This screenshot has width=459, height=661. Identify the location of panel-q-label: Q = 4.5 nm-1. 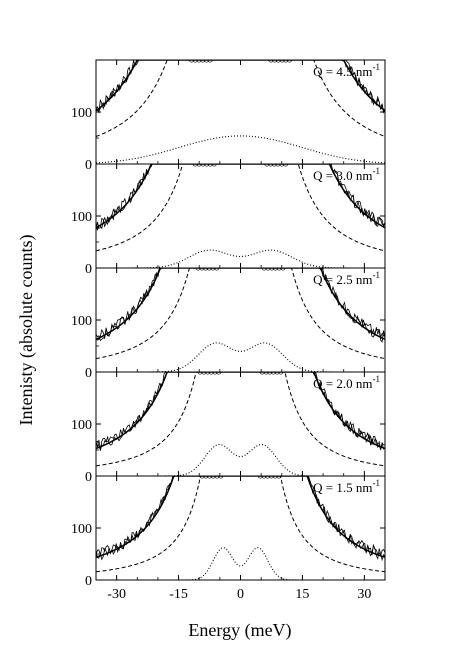
(346, 70).